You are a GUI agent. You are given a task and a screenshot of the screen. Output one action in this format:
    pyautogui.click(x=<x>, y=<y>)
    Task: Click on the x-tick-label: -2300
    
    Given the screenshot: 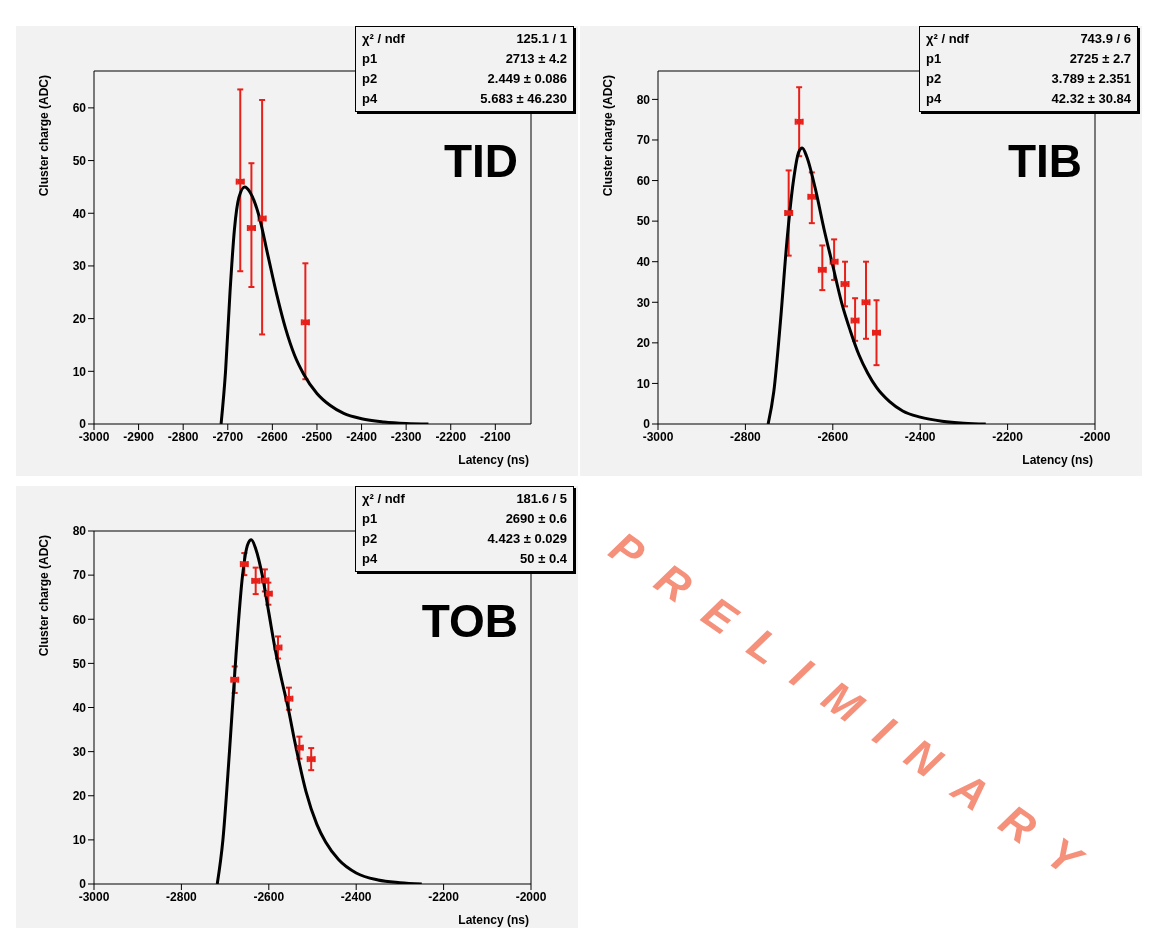 What is the action you would take?
    pyautogui.click(x=406, y=436)
    